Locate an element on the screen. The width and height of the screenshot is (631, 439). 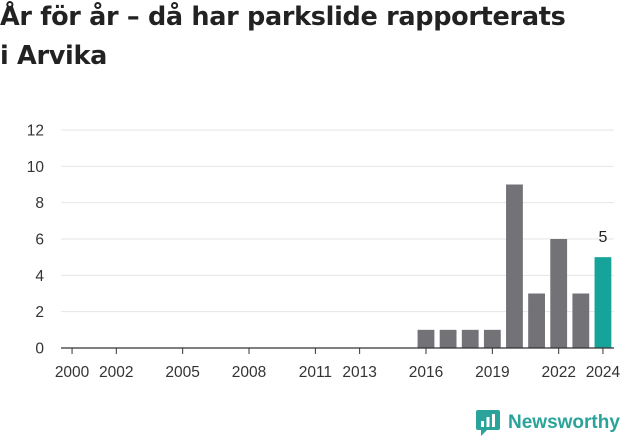
newsworthy-logo: Newsworthy is located at coordinates (547, 423).